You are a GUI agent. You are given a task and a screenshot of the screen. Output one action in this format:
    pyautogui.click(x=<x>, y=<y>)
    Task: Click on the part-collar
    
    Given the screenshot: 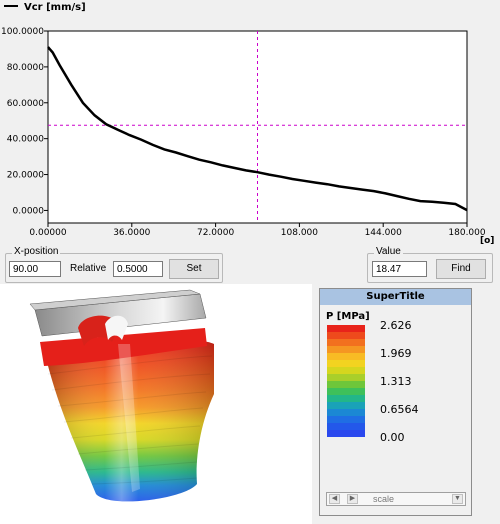 What is the action you would take?
    pyautogui.click(x=123, y=347)
    